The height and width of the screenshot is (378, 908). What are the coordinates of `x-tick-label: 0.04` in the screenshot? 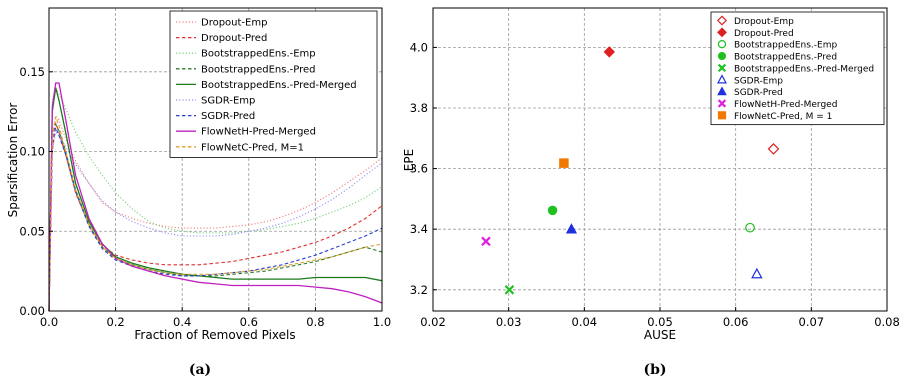 It's located at (585, 322).